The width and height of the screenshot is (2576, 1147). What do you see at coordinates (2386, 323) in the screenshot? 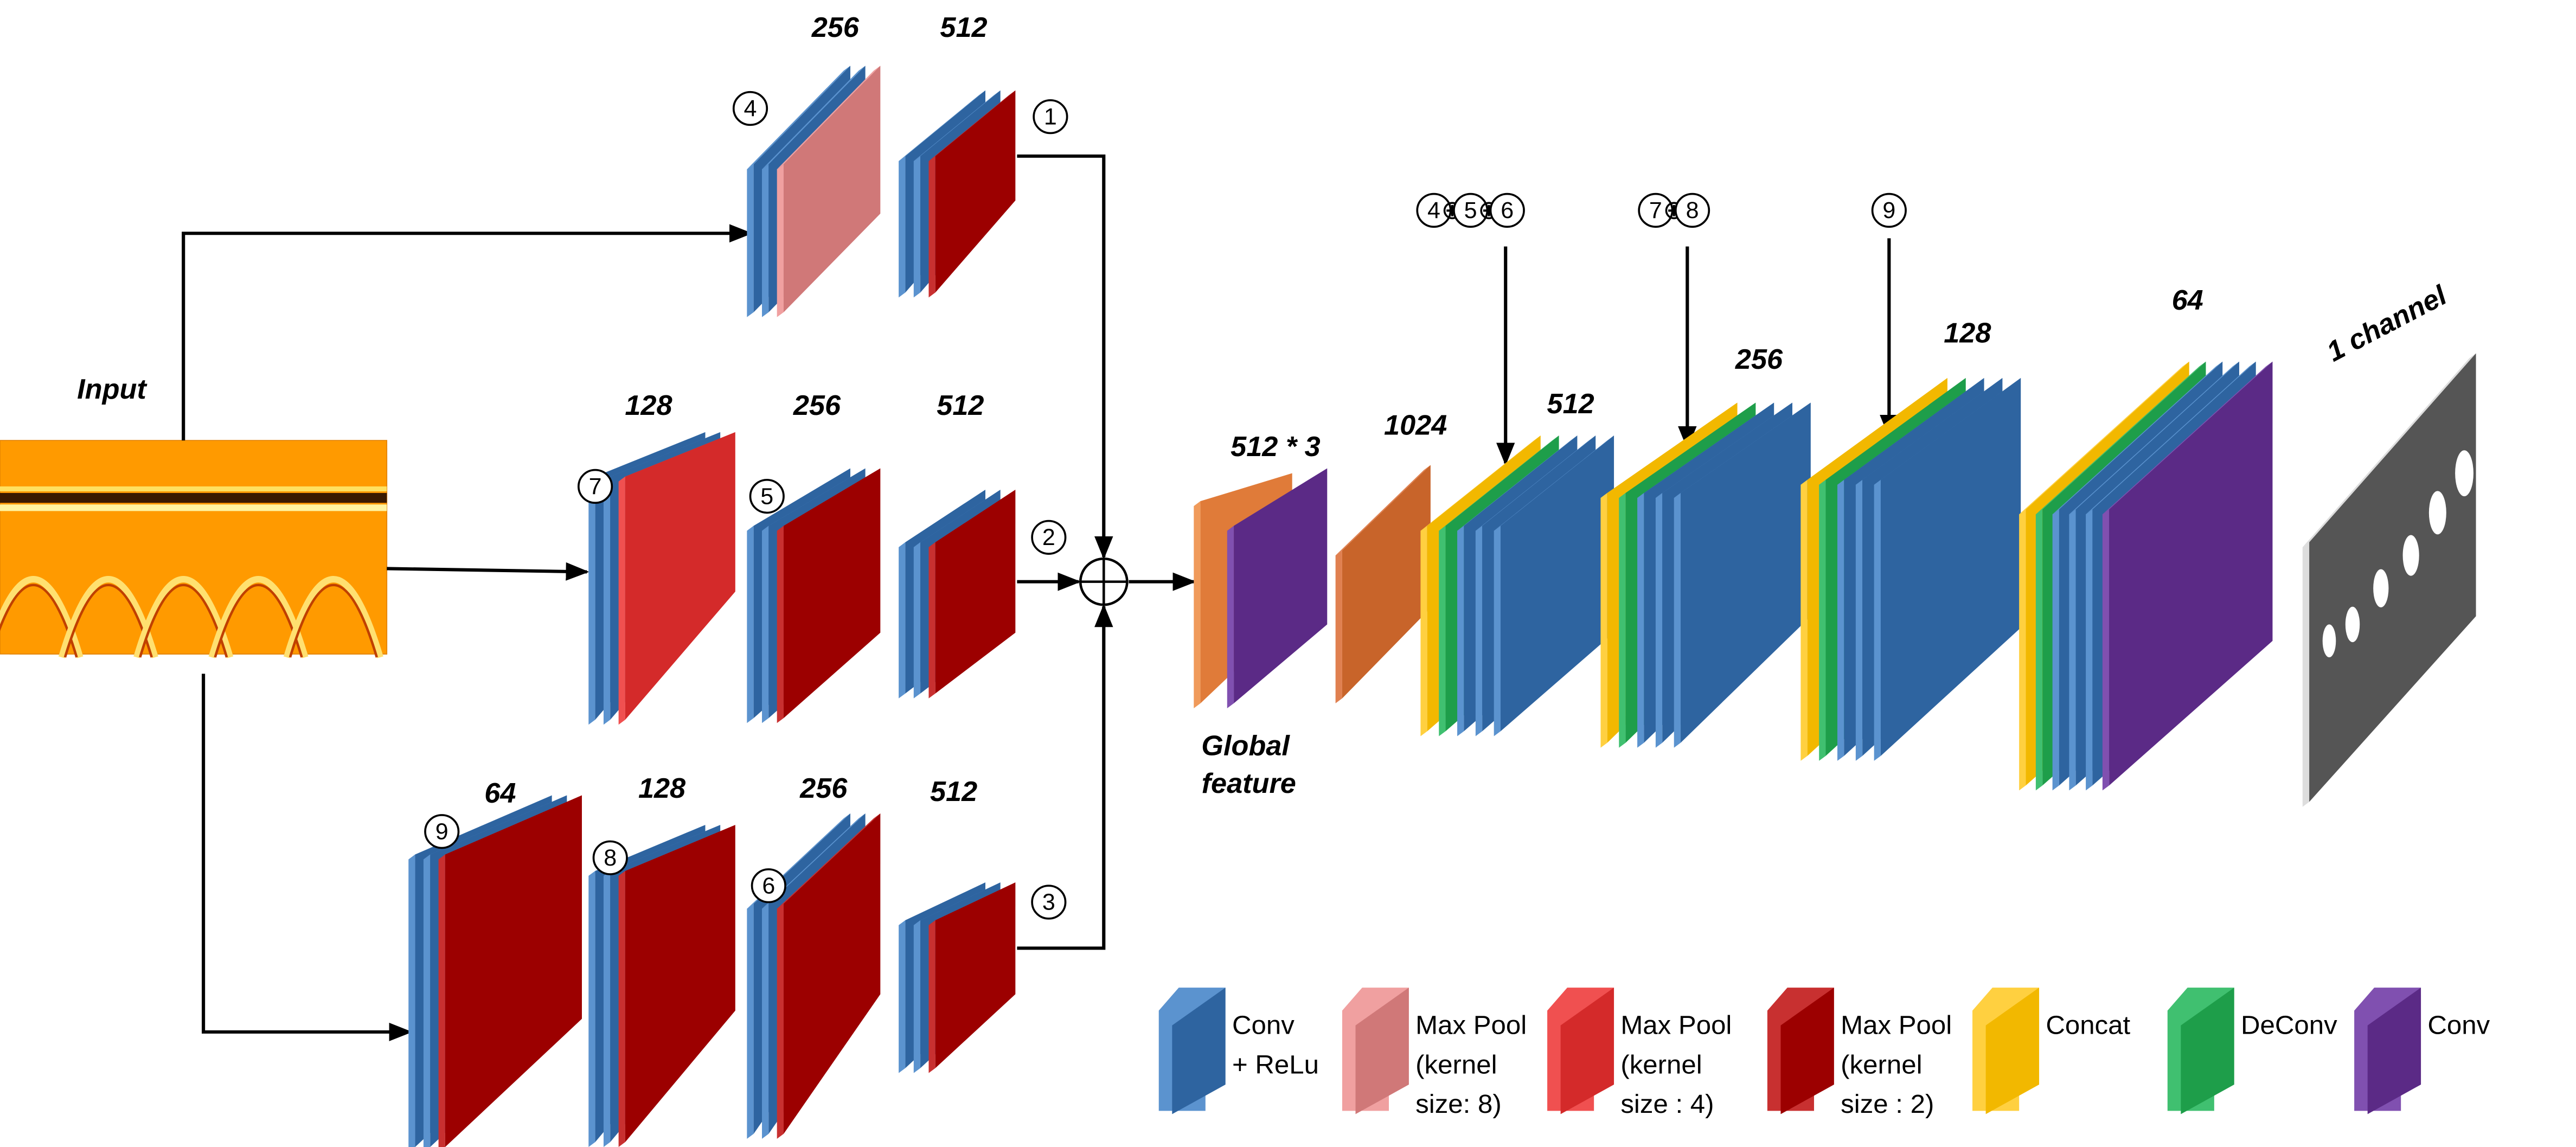
I see `label: 1 channel` at bounding box center [2386, 323].